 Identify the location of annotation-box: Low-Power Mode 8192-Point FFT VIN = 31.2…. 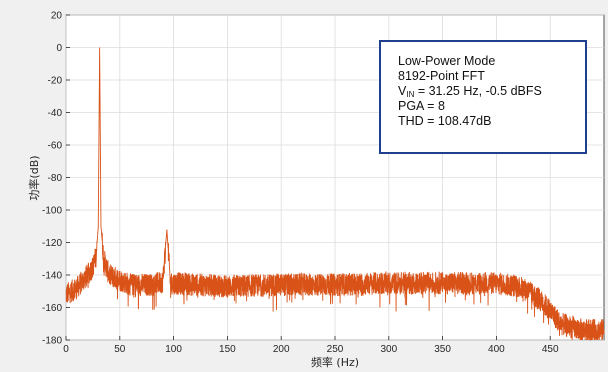
(483, 97).